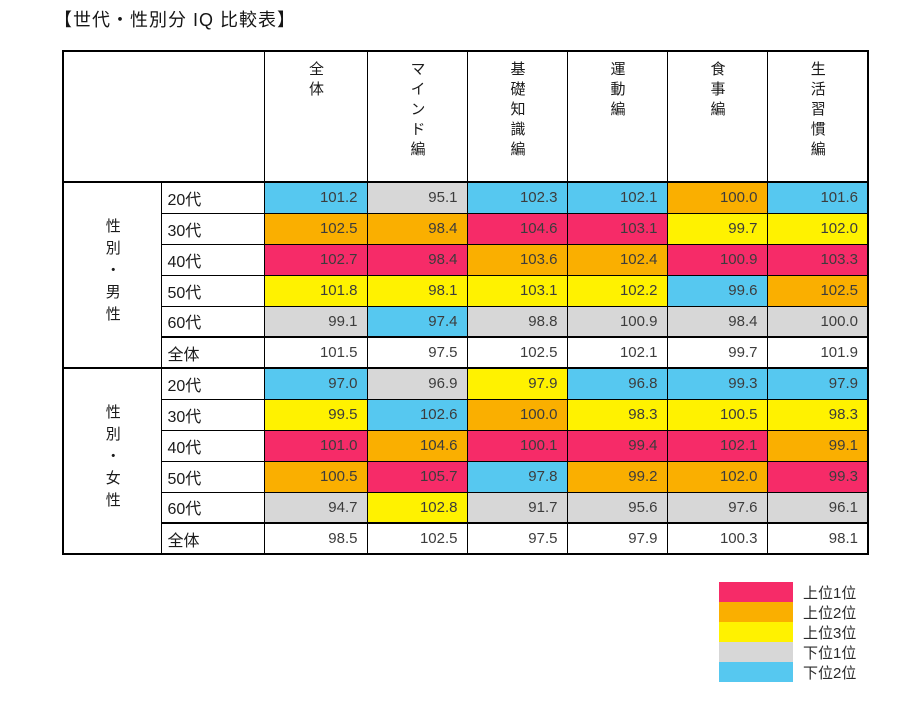  What do you see at coordinates (315, 538) in the screenshot?
I see `value-cell: 98.5` at bounding box center [315, 538].